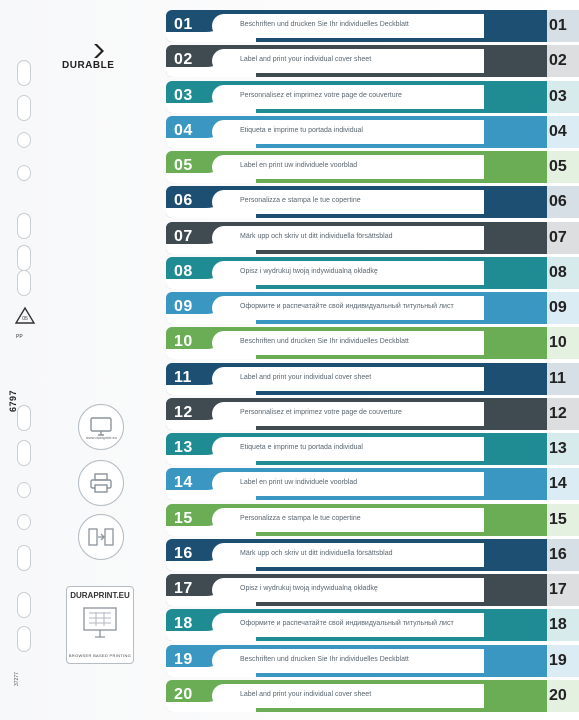  What do you see at coordinates (183, 694) in the screenshot?
I see `tab-number-left: 20` at bounding box center [183, 694].